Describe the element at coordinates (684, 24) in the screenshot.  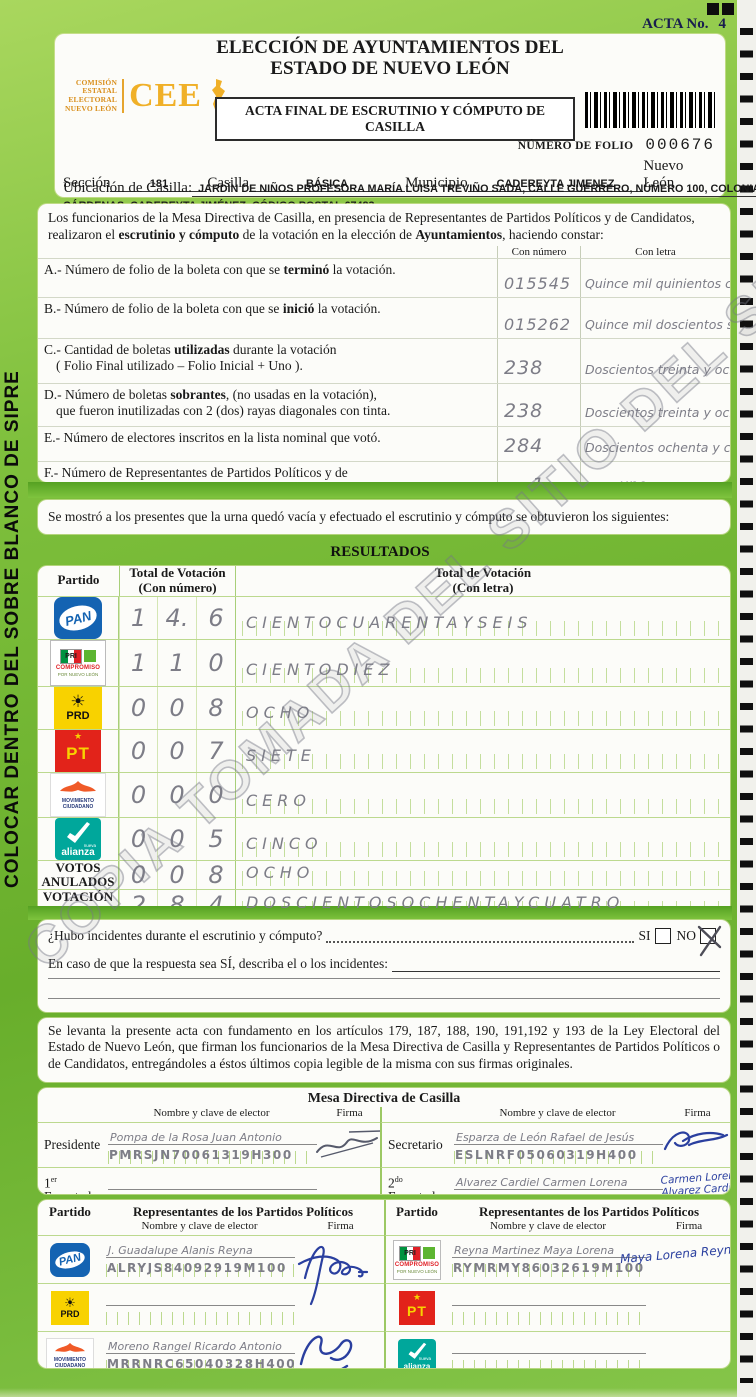
I see `acta-number: ACTA No. 4` at that location.